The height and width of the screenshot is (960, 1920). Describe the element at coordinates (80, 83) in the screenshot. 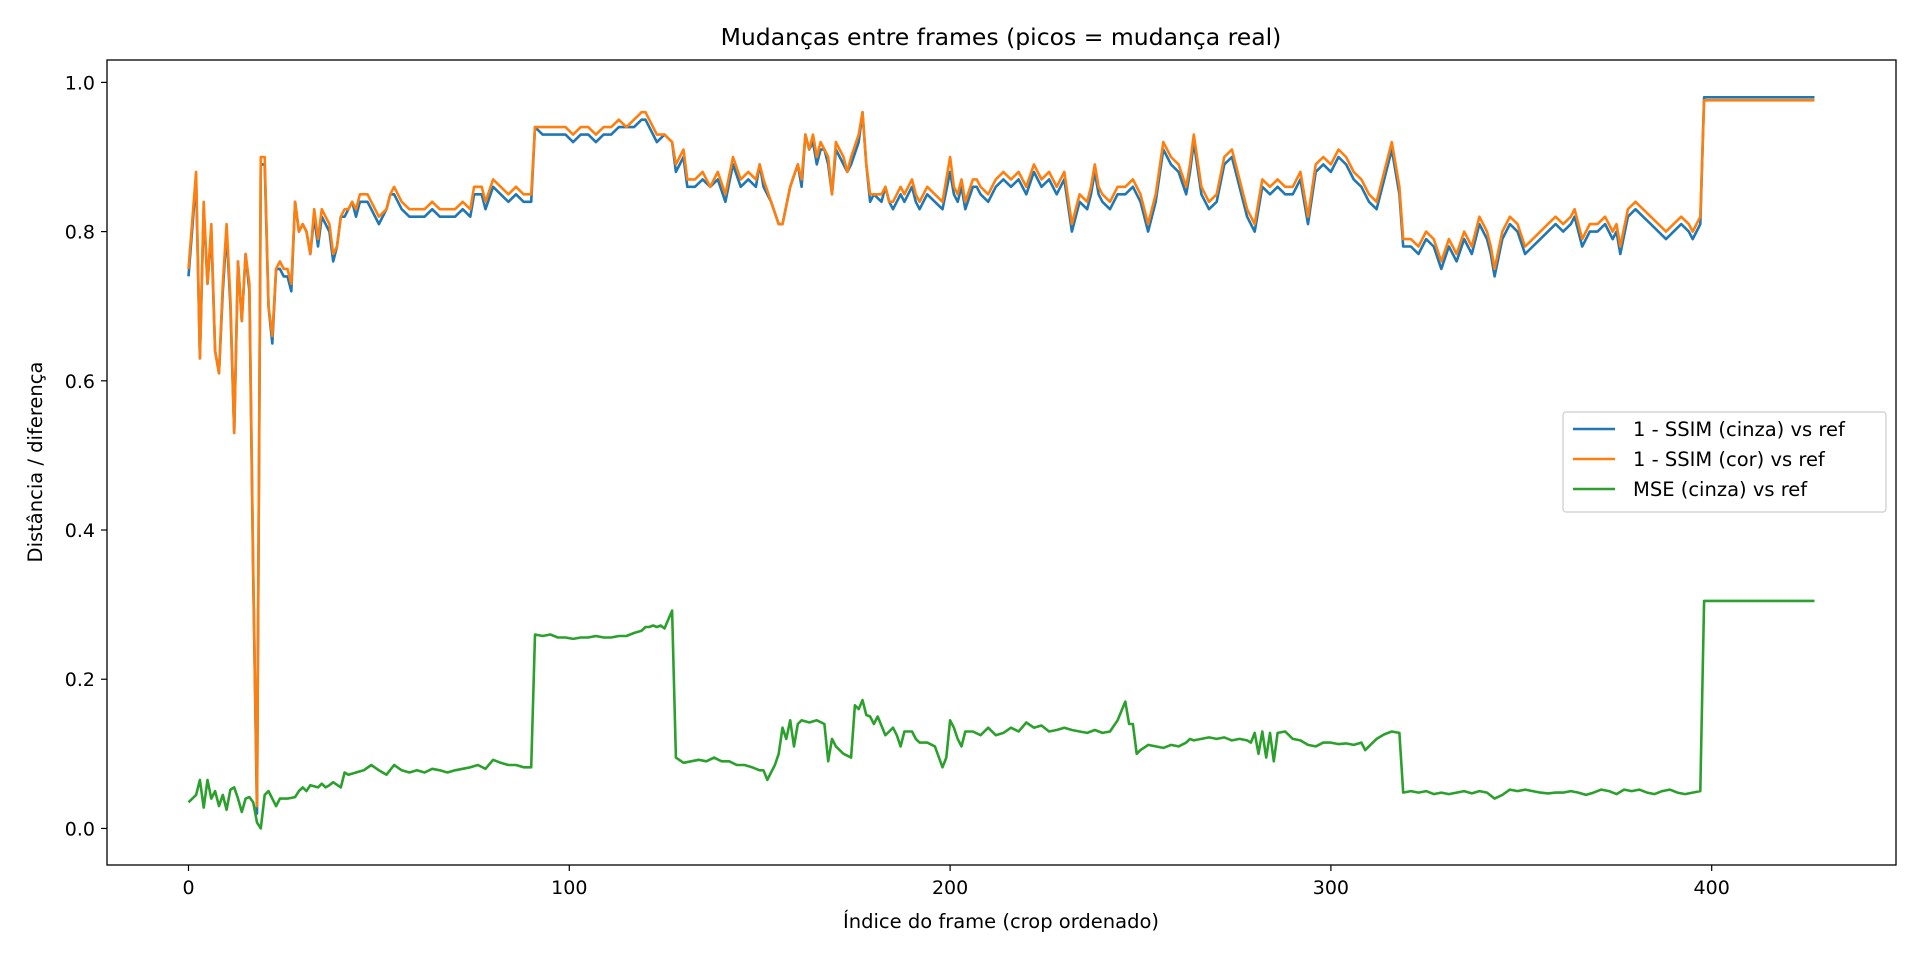

I see `y-tick-label: 1.0` at that location.